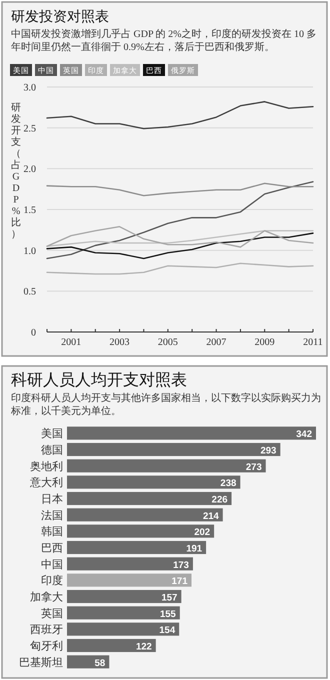 This screenshot has width=330, height=680. I want to click on x-tick-label: 2001, so click(71, 342).